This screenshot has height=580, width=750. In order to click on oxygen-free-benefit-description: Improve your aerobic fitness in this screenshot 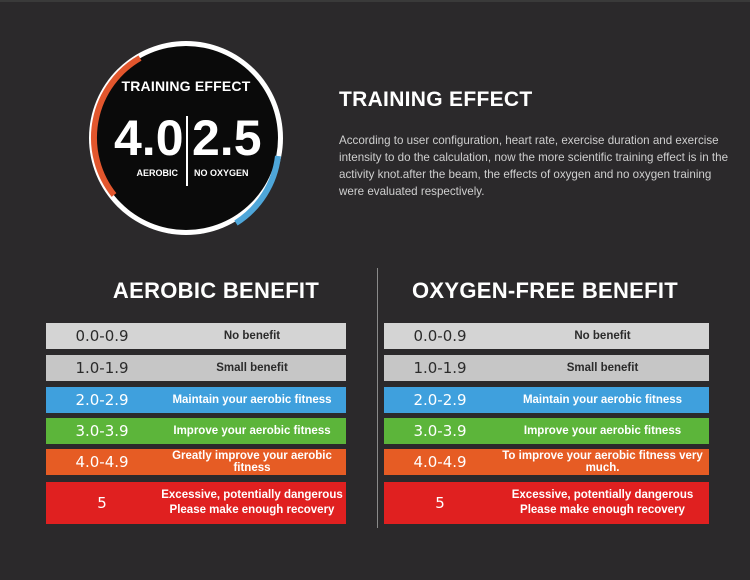, I will do `click(602, 431)`.